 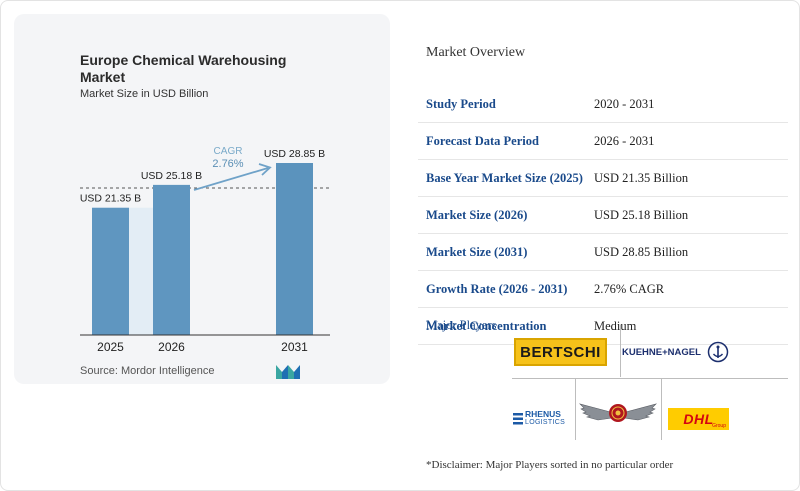 I want to click on table-row: Forecast Data Period 2026 - 2031, so click(x=603, y=141).